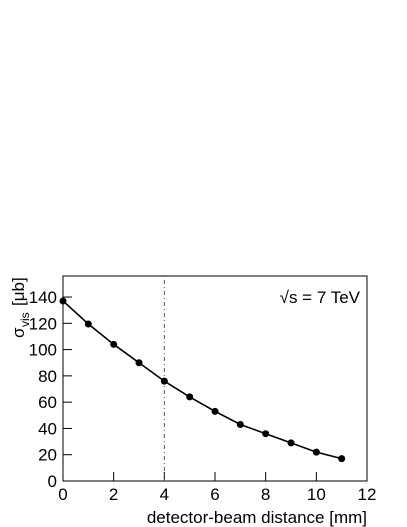 The image size is (407, 527). What do you see at coordinates (257, 517) in the screenshot?
I see `x-axis-label: detector-beam distance [mm]` at bounding box center [257, 517].